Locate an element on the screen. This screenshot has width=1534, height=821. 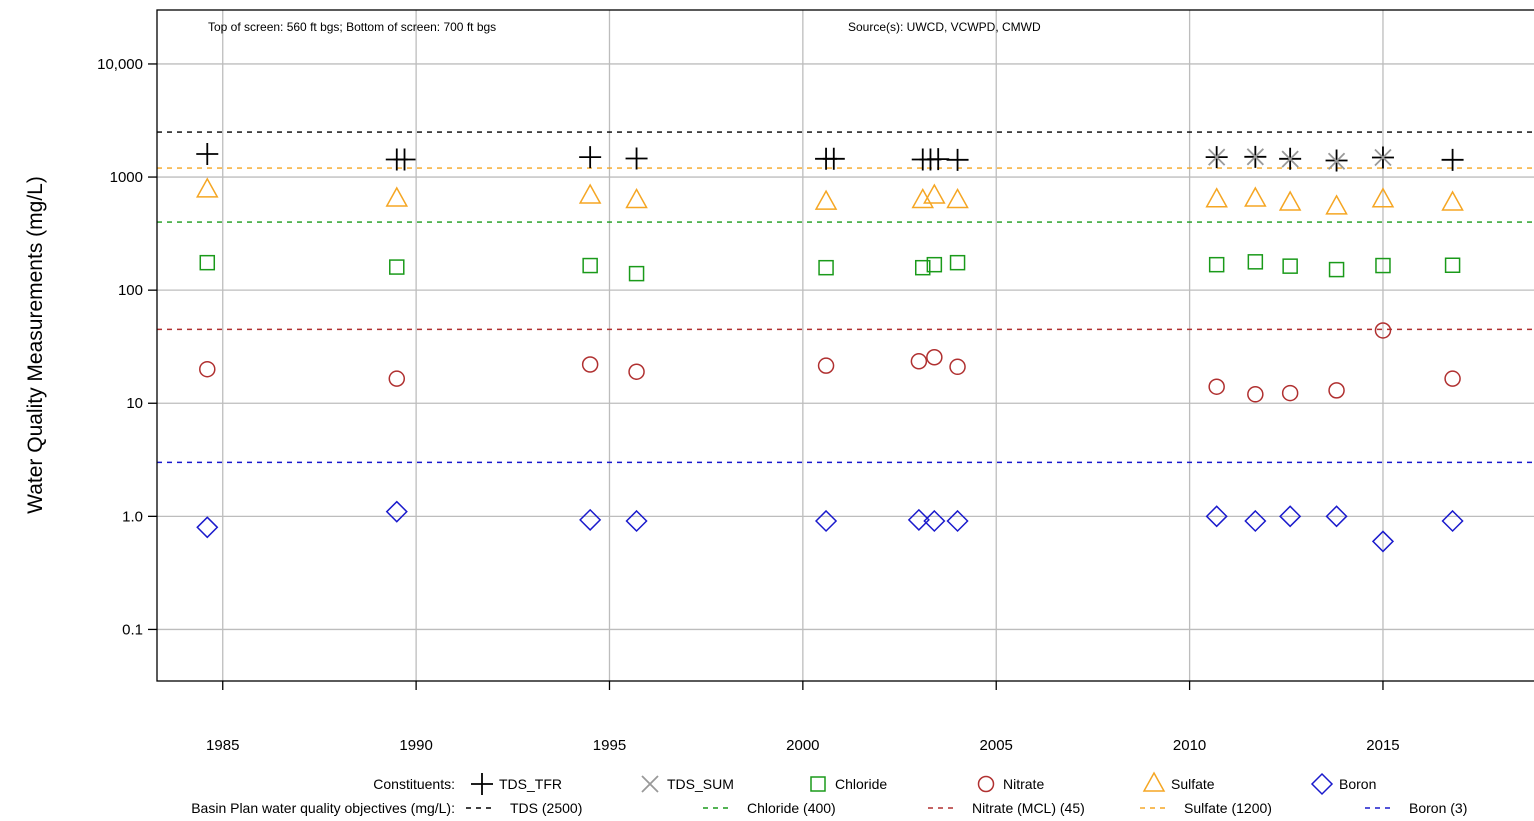
x-tick-label: 1990 is located at coordinates (415, 745).